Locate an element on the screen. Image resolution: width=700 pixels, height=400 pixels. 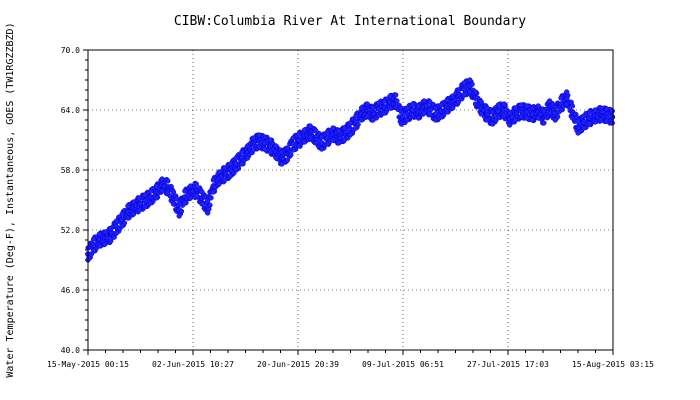
x-tick-label: 15-Aug-2015 03:15 is located at coordinates (613, 364).